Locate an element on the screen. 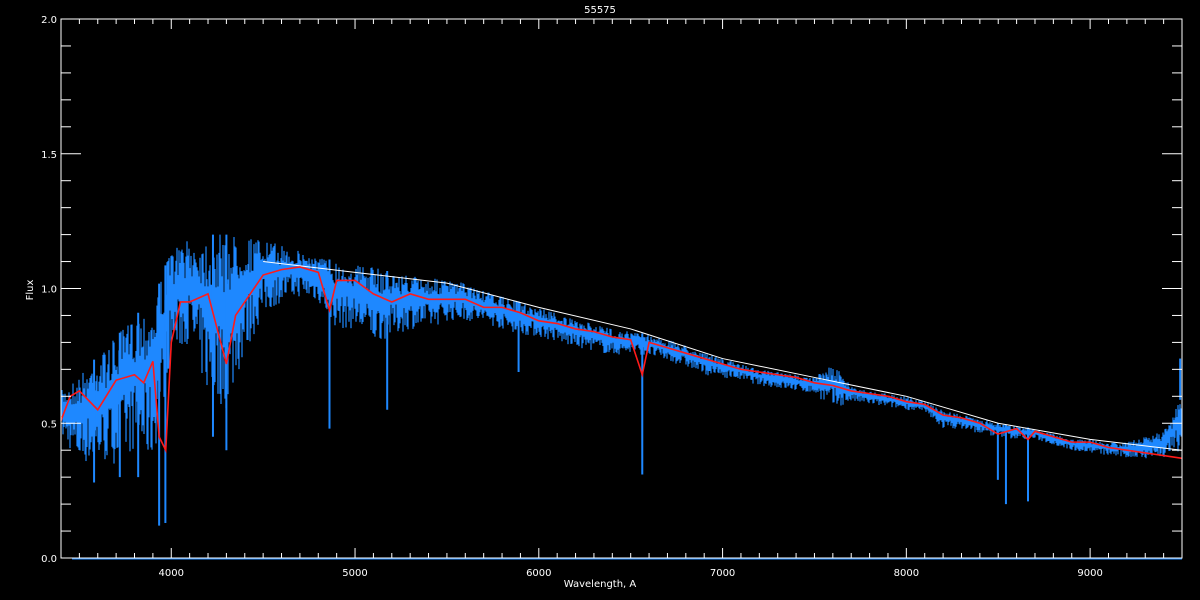  y-tick-label: 0.5 is located at coordinates (49, 424).